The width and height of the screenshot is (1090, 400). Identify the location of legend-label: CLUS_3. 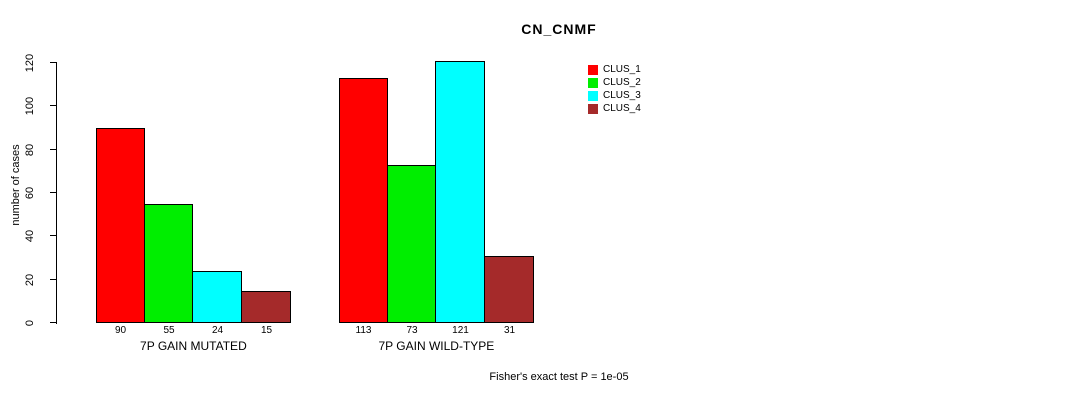
(622, 95).